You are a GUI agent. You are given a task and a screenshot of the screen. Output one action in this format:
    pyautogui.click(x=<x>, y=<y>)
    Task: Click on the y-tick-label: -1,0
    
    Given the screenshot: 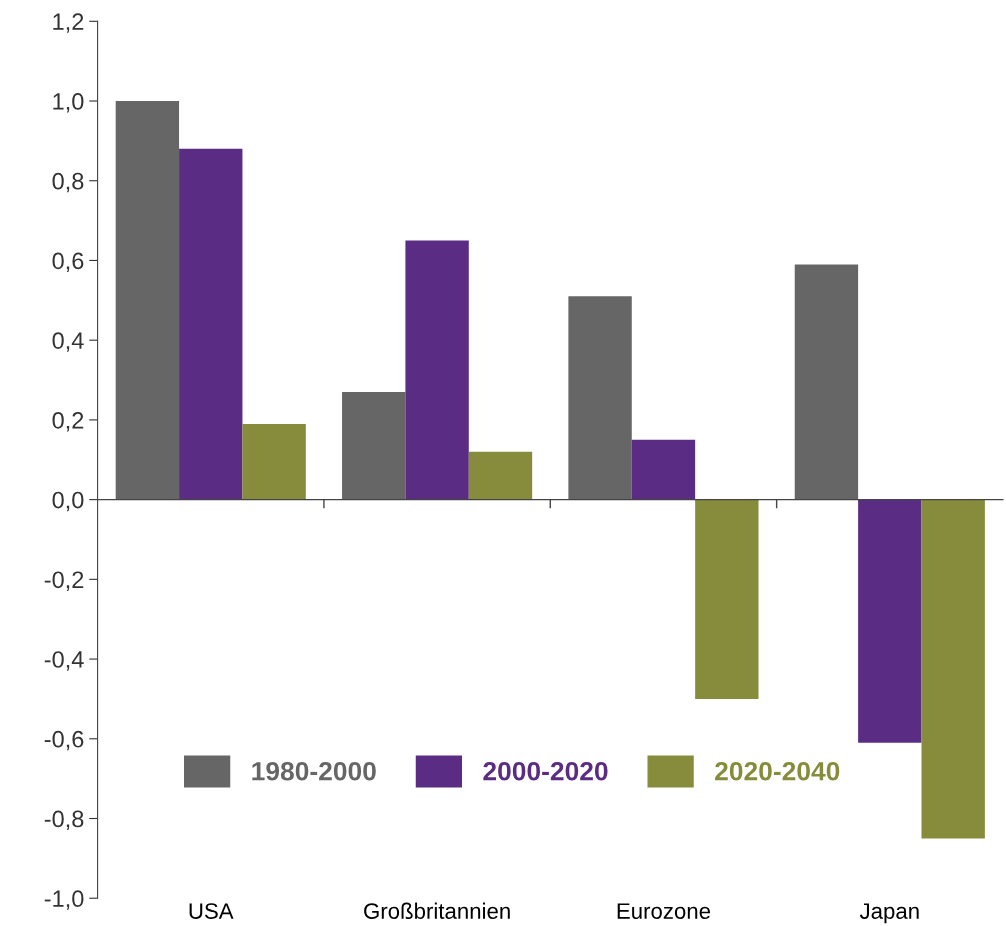 What is the action you would take?
    pyautogui.click(x=64, y=900)
    